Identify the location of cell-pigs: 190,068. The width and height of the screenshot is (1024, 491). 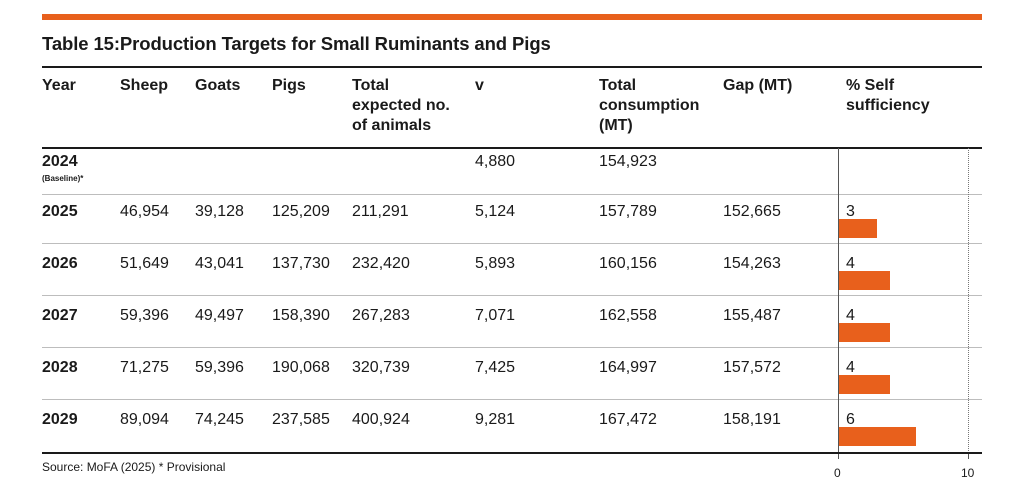
(301, 367).